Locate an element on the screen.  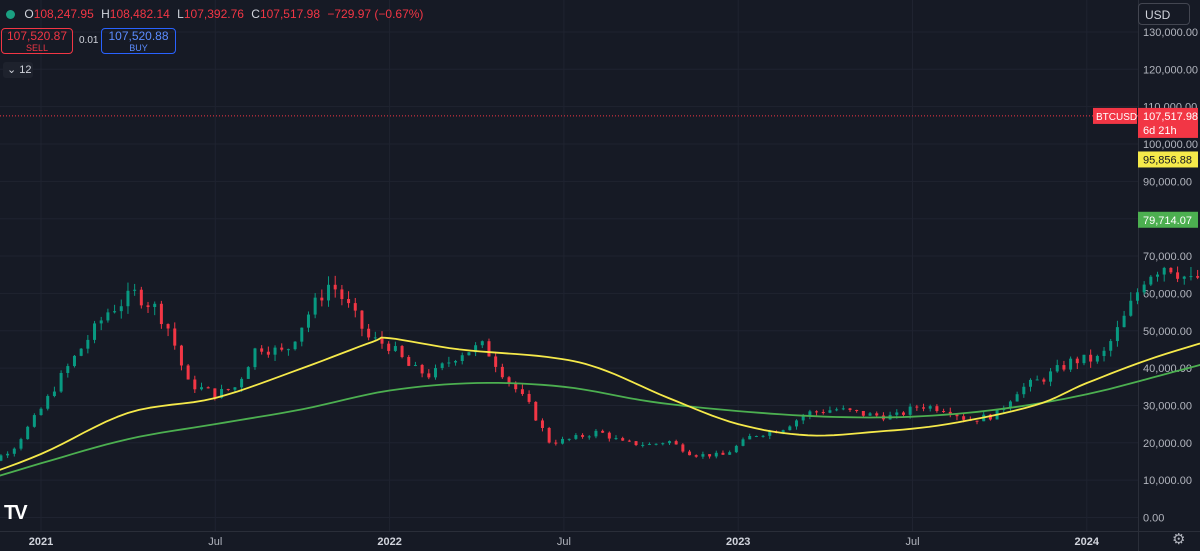
y-tick-label: 120,000.00 is located at coordinates (1170, 70).